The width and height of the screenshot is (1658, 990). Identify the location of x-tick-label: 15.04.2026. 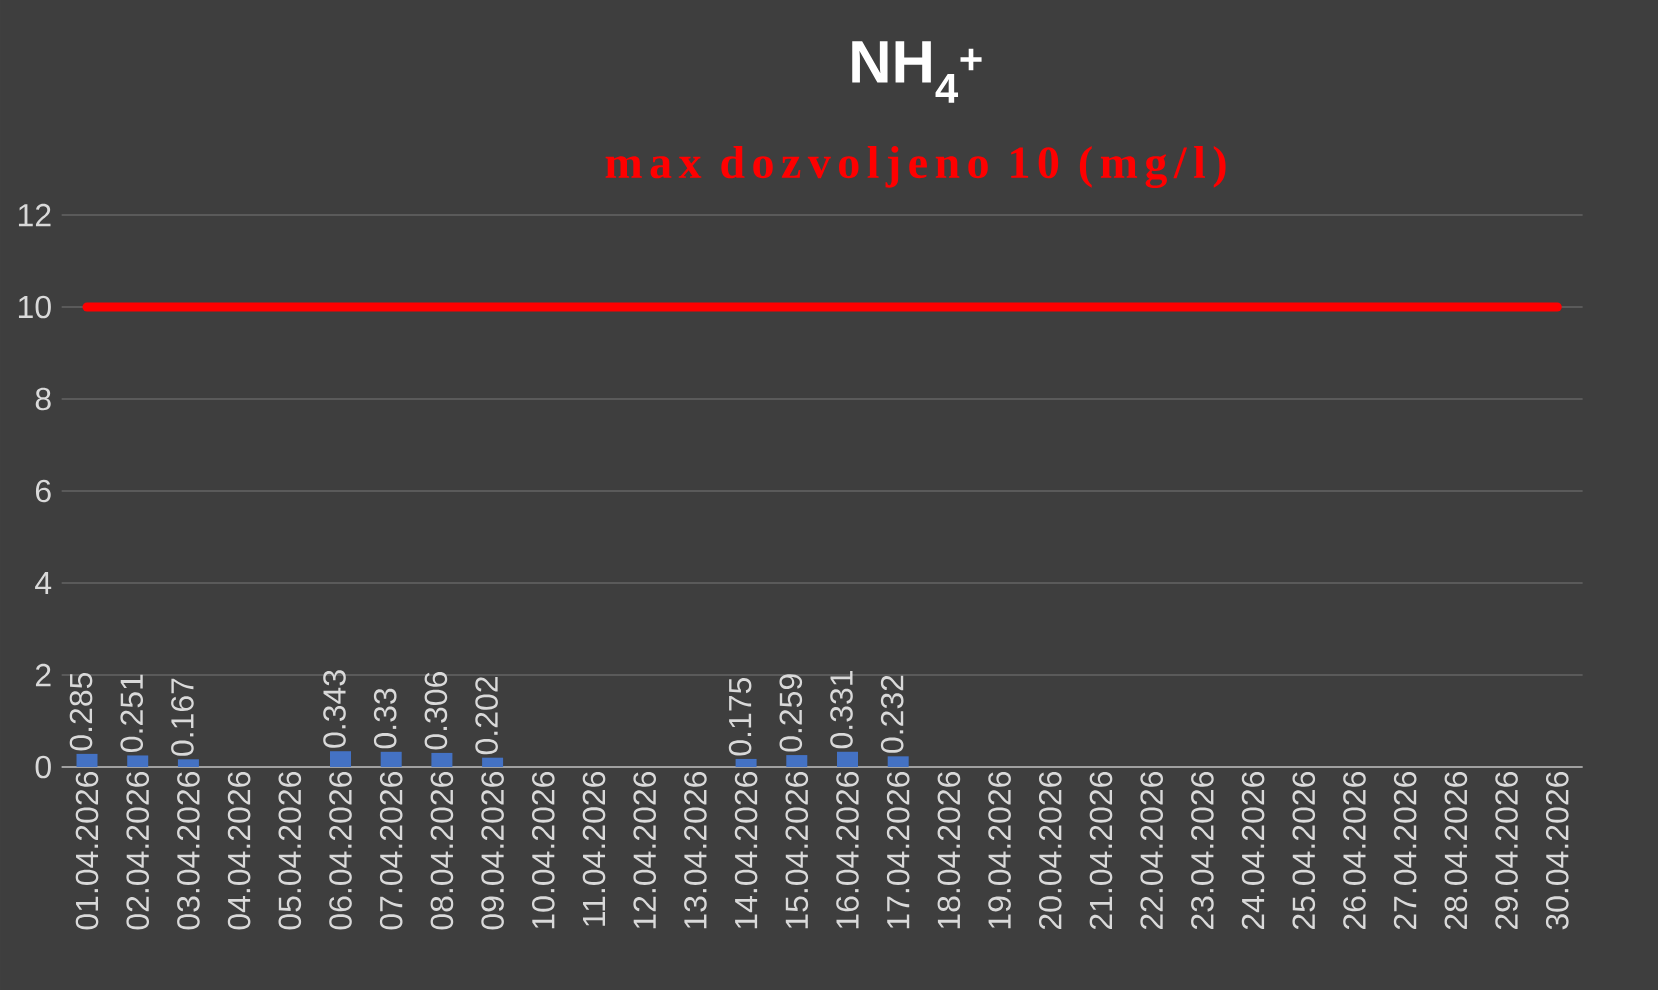
(797, 850).